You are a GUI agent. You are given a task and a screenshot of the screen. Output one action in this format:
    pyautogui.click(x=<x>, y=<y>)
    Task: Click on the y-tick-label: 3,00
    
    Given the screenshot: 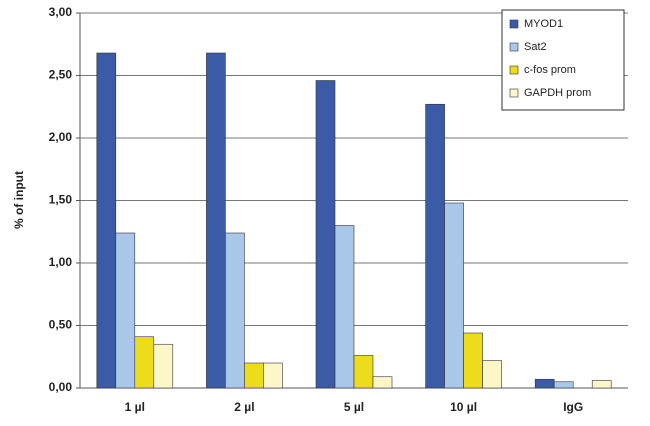 What is the action you would take?
    pyautogui.click(x=61, y=12)
    